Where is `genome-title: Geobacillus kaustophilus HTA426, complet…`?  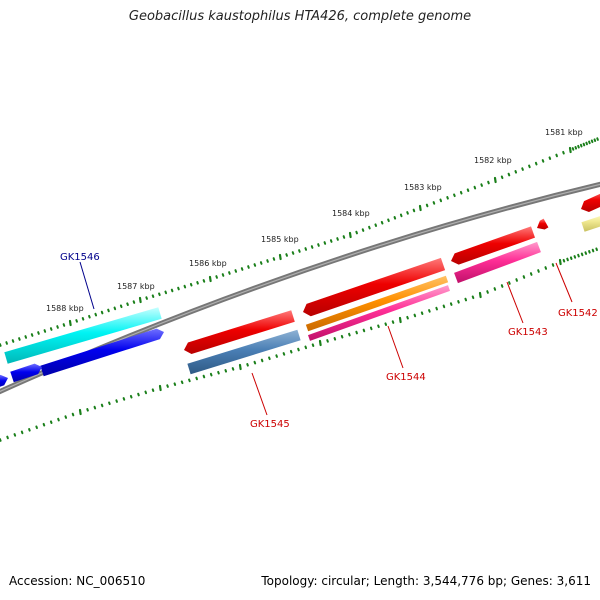
genome-title: Geobacillus kaustophilus HTA426, complet… is located at coordinates (300, 16).